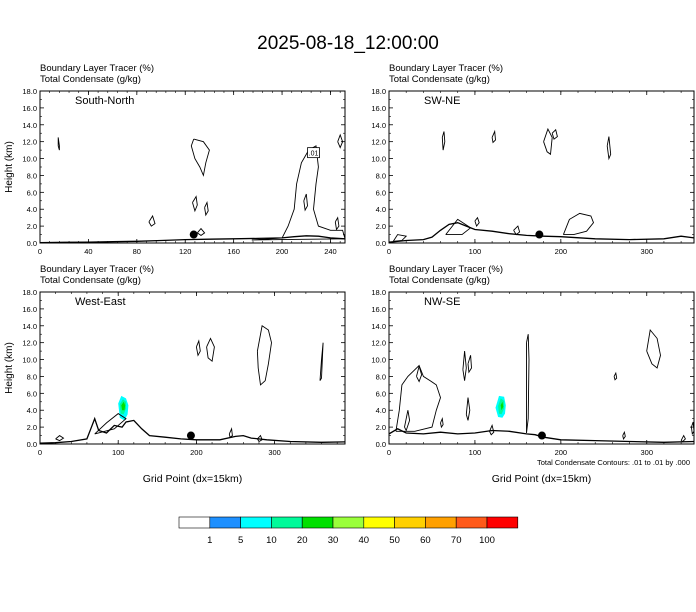 The height and width of the screenshot is (612, 696). What do you see at coordinates (313, 153) in the screenshot?
I see `contour-label-box` at bounding box center [313, 153].